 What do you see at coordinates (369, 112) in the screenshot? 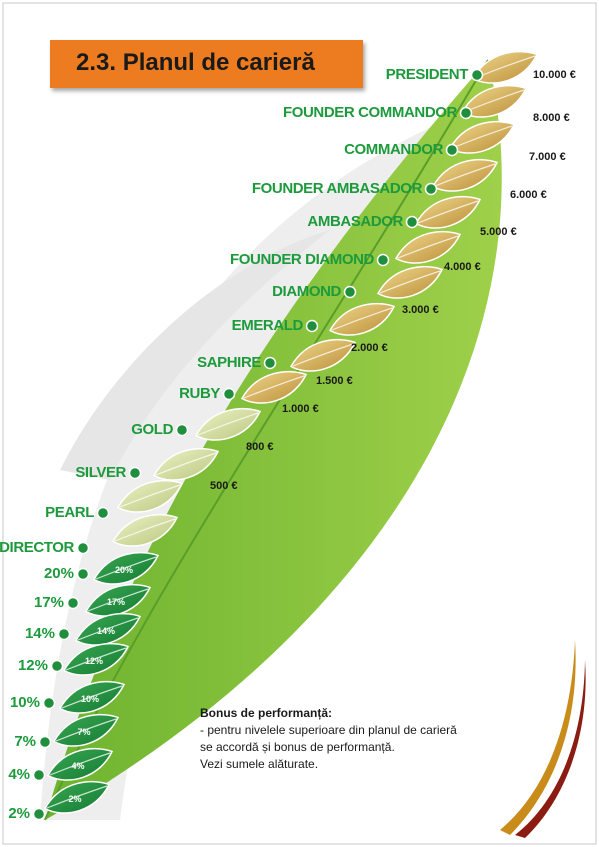
I see `level-label: FOUNDER COMMANDOR` at bounding box center [369, 112].